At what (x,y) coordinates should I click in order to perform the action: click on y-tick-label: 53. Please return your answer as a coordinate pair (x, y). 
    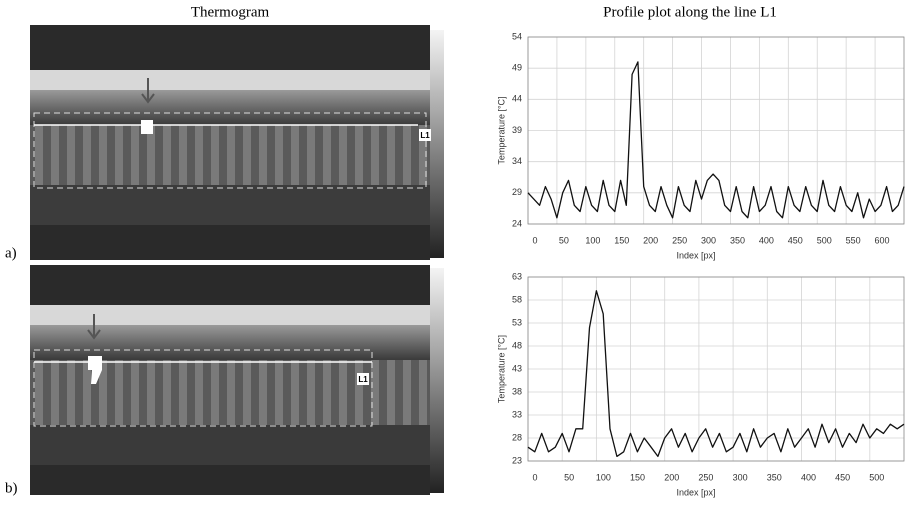
    Looking at the image, I should click on (517, 322).